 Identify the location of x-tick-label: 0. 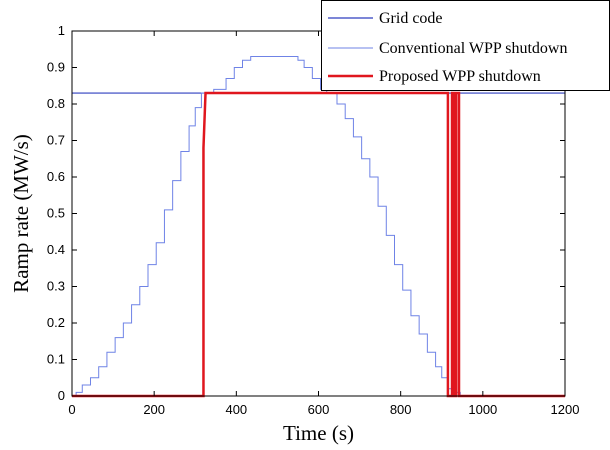
(71, 409).